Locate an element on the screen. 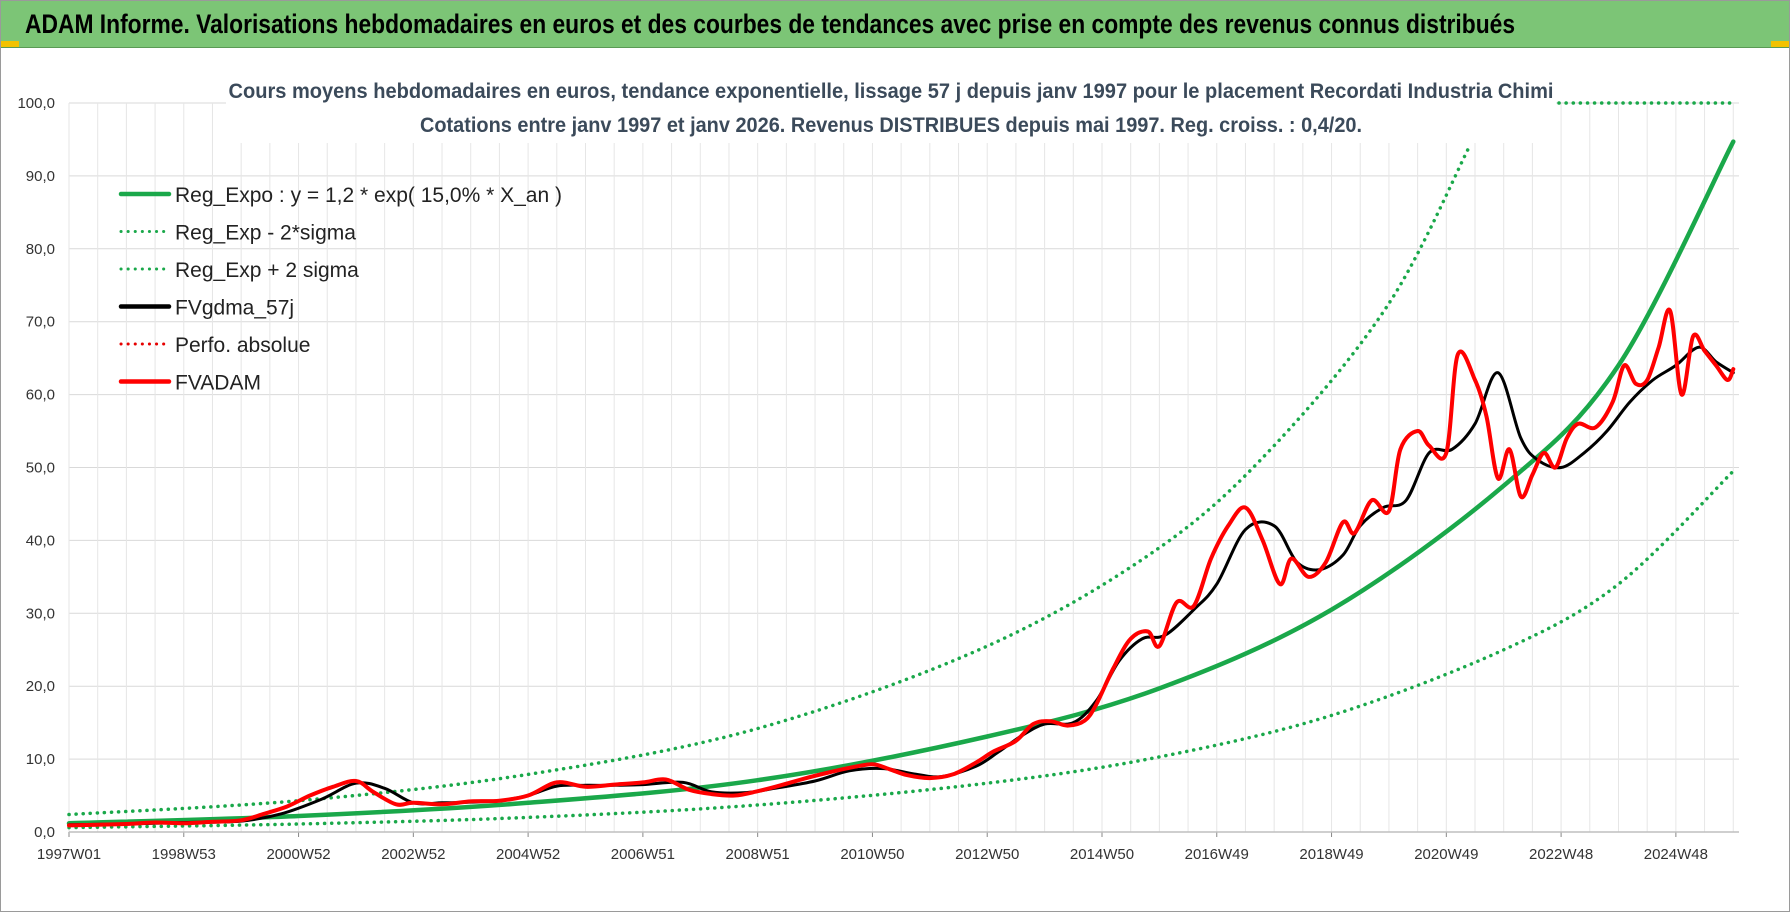  y-tick-label: 10,0 is located at coordinates (40, 759).